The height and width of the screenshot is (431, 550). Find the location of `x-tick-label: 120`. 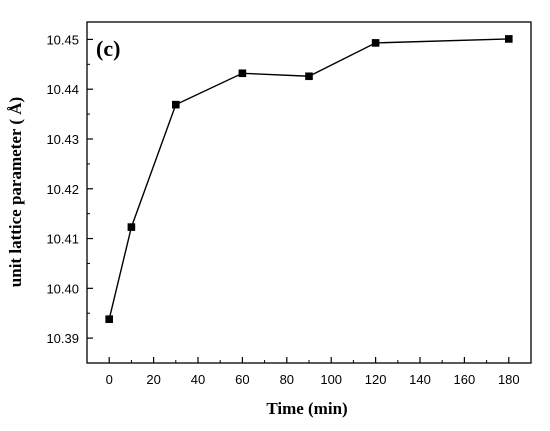

x-tick-label: 120 is located at coordinates (376, 379).